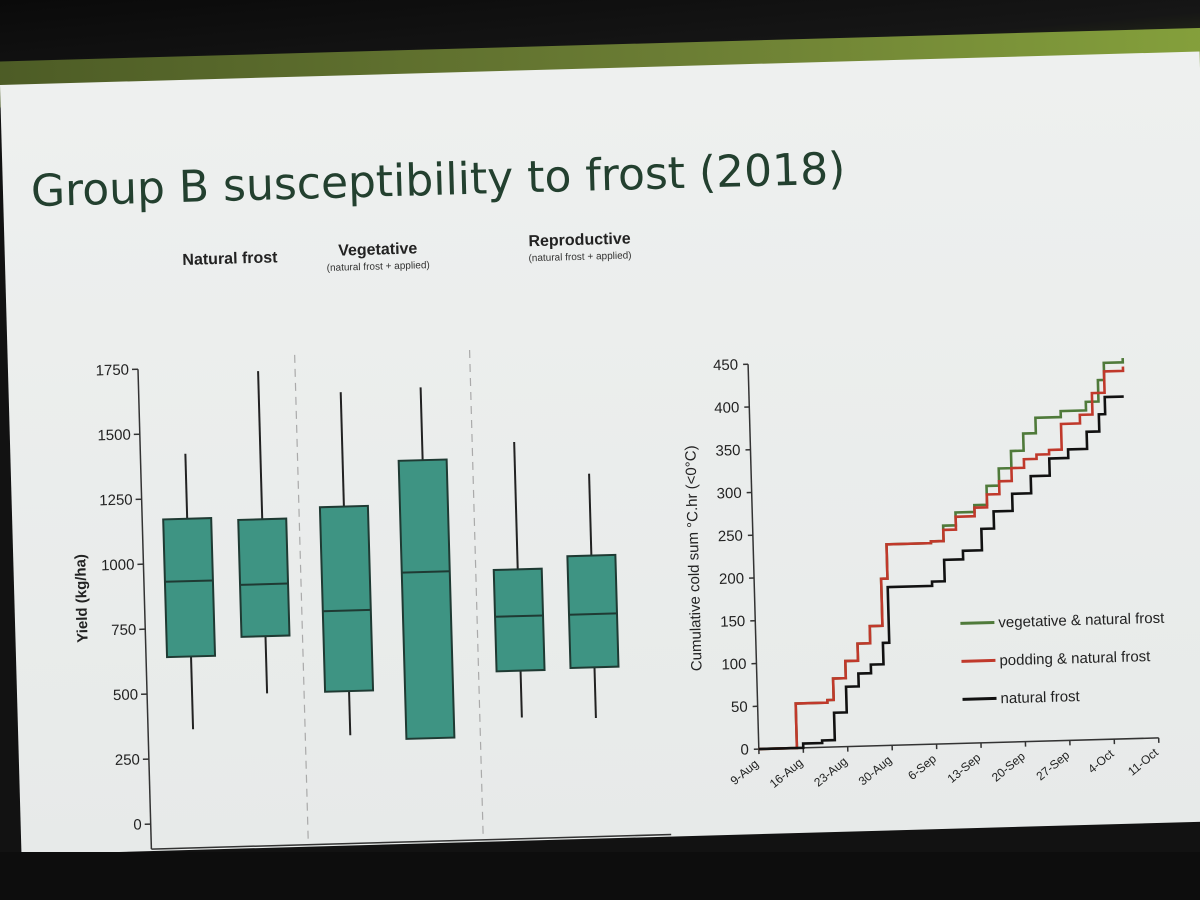 This screenshot has width=1200, height=900. Describe the element at coordinates (438, 180) in the screenshot. I see `slide-title: Group B susceptibility to frost (2018)` at that location.